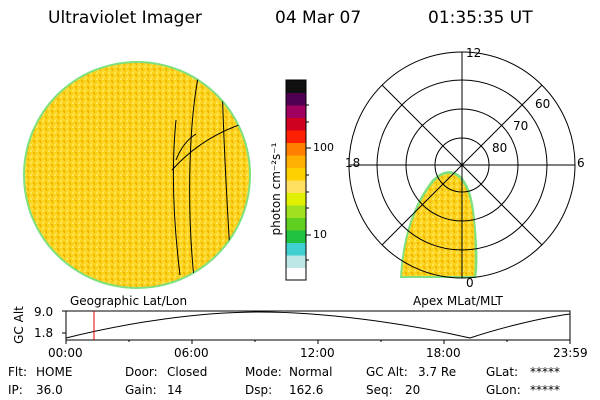 This screenshot has width=600, height=400. What do you see at coordinates (570, 353) in the screenshot?
I see `time-tick-2359: 23:59` at bounding box center [570, 353].